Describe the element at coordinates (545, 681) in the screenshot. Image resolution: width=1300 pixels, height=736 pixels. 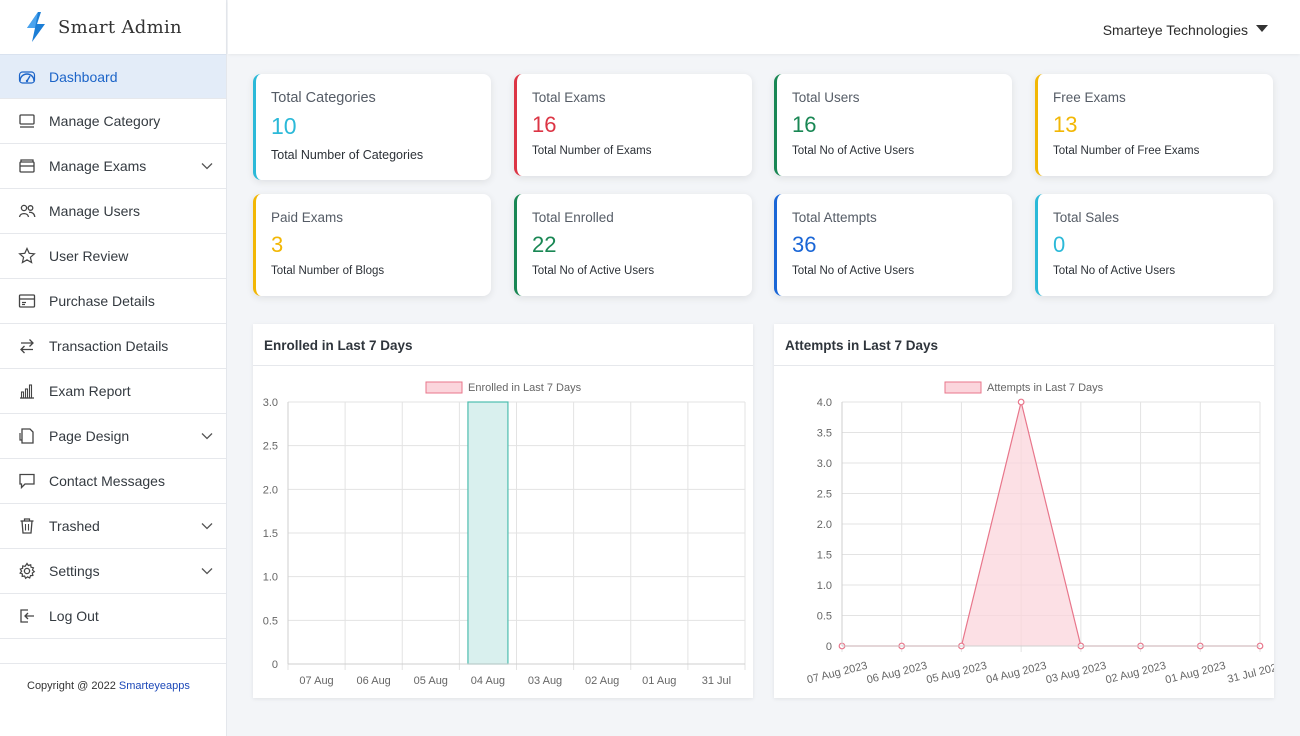
I see `x-tick-label: 03 Aug` at that location.